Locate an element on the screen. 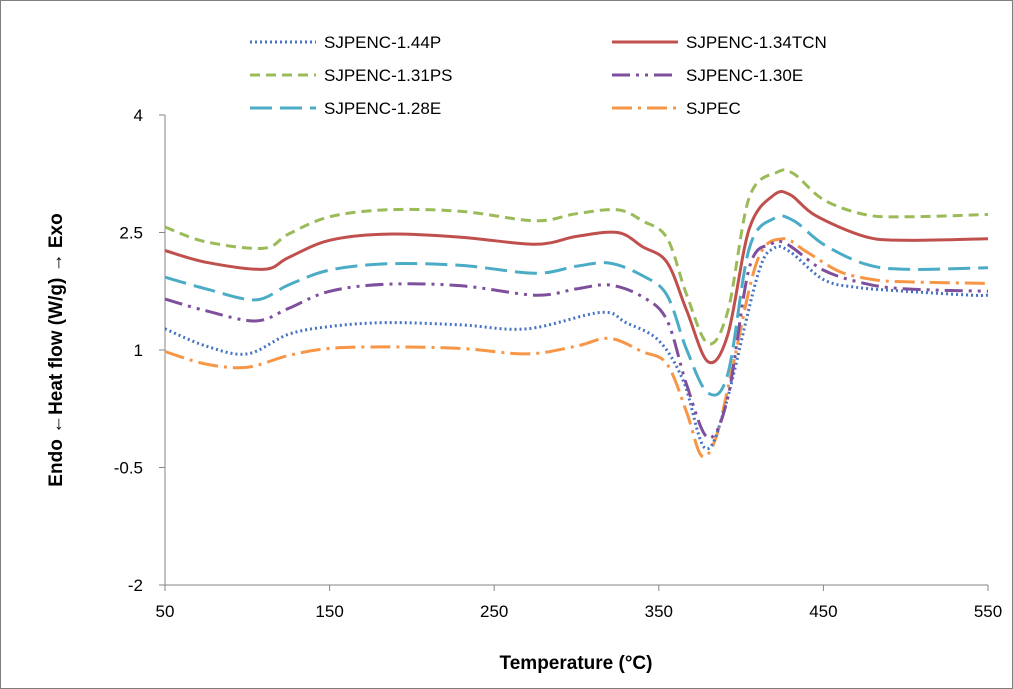 The image size is (1013, 689). y-axis-title: Endo ←Heat flow (W/g) → Exo is located at coordinates (56, 349).